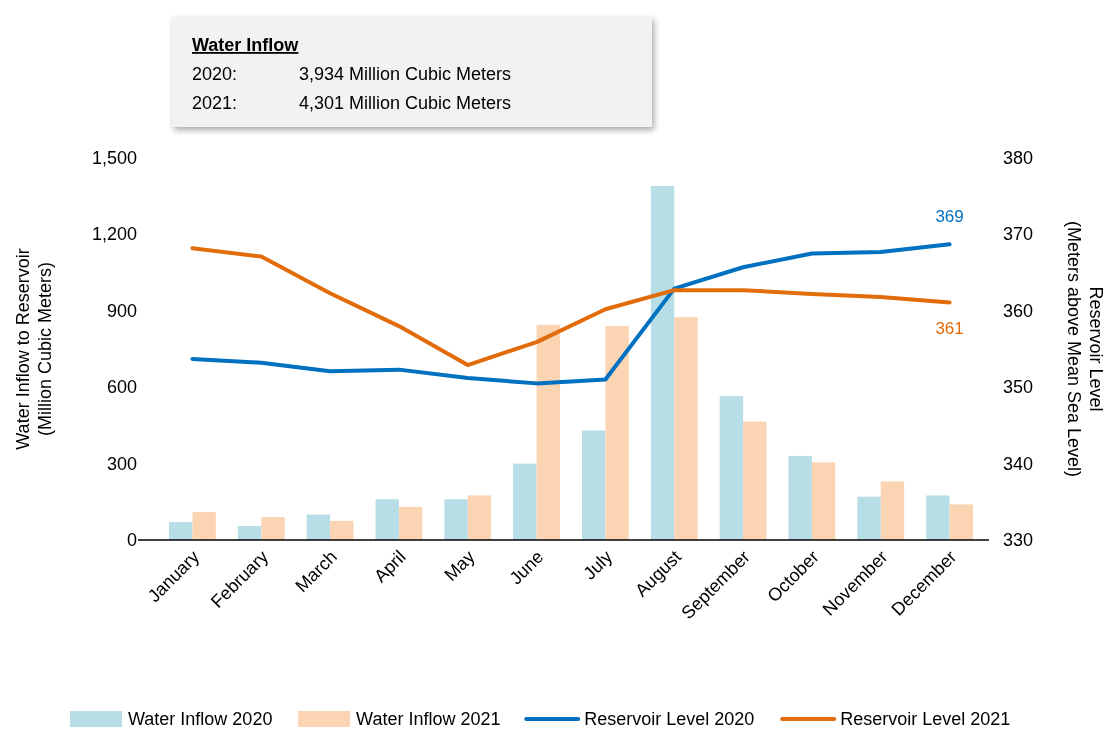 This screenshot has height=729, width=1118. What do you see at coordinates (1085, 349) in the screenshot?
I see `y2-axis-title: Reservoir Level (Meters above Mean Sea Level)` at bounding box center [1085, 349].